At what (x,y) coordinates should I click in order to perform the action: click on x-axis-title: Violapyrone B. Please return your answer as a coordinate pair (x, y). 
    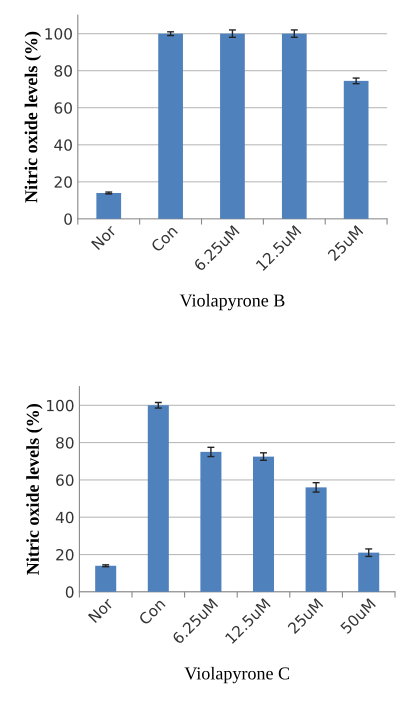
    Looking at the image, I should click on (232, 302).